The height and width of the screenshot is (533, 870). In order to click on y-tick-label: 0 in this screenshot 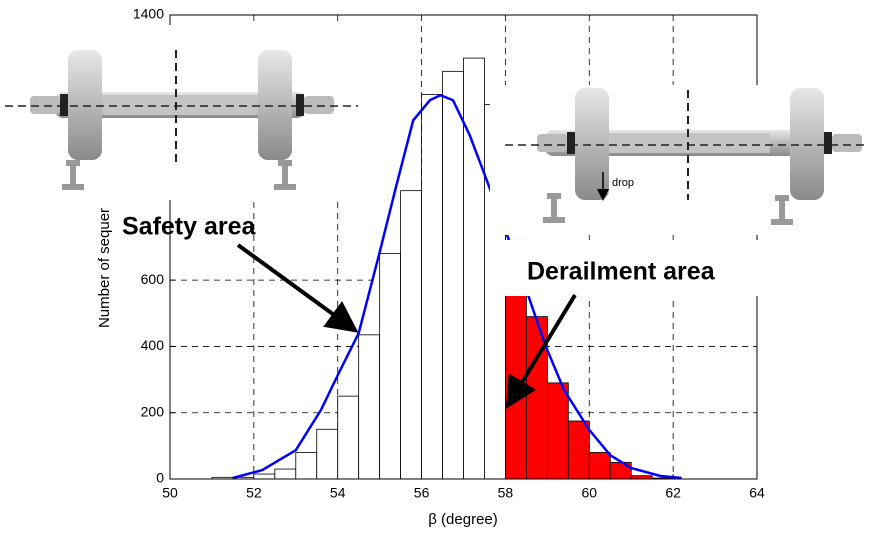, I will do `click(160, 478)`.